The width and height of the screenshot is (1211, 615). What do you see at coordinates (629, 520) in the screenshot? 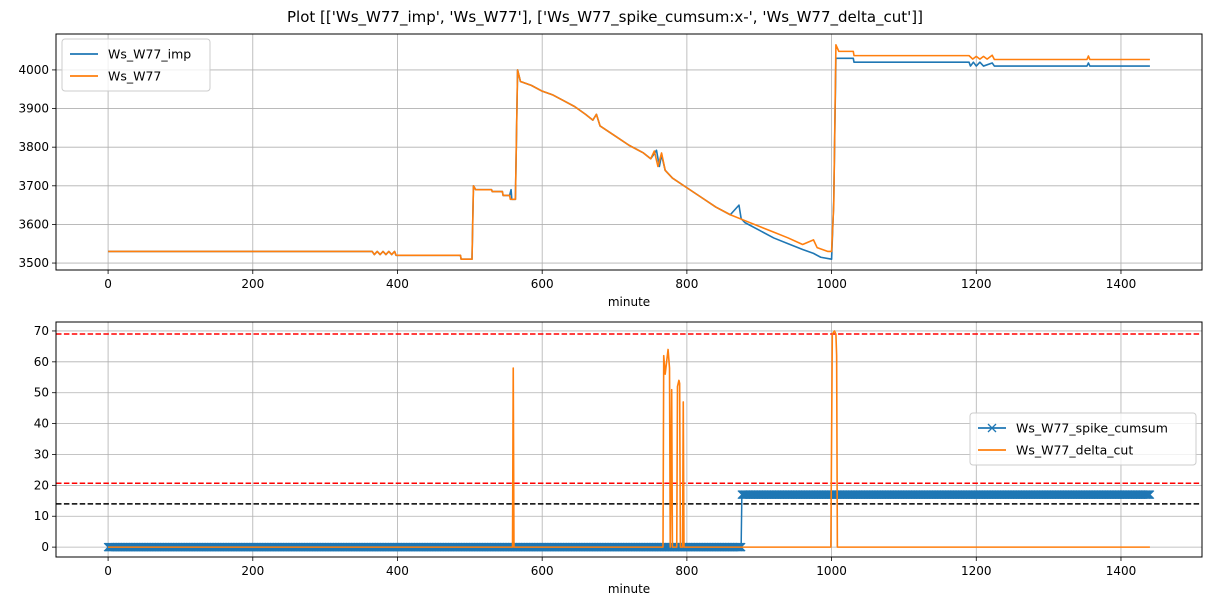
I see `series-line-ws-w77-spike-cumsum` at bounding box center [629, 520].